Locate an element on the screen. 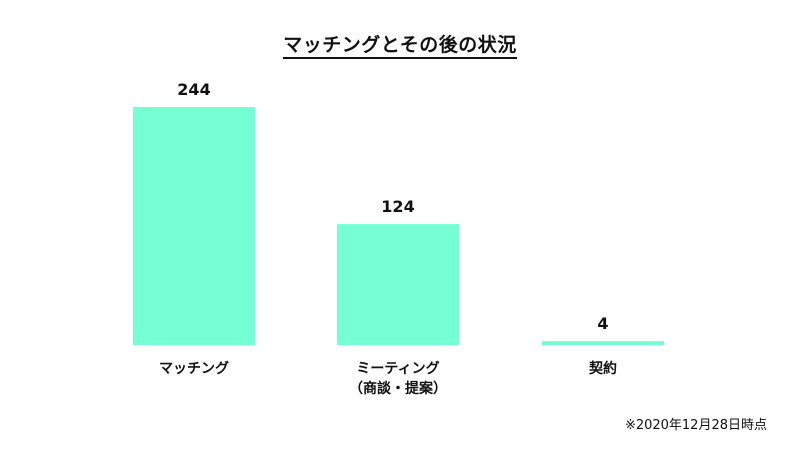 The width and height of the screenshot is (800, 450). category-label-2-line-2: （商談・提案） is located at coordinates (398, 388).